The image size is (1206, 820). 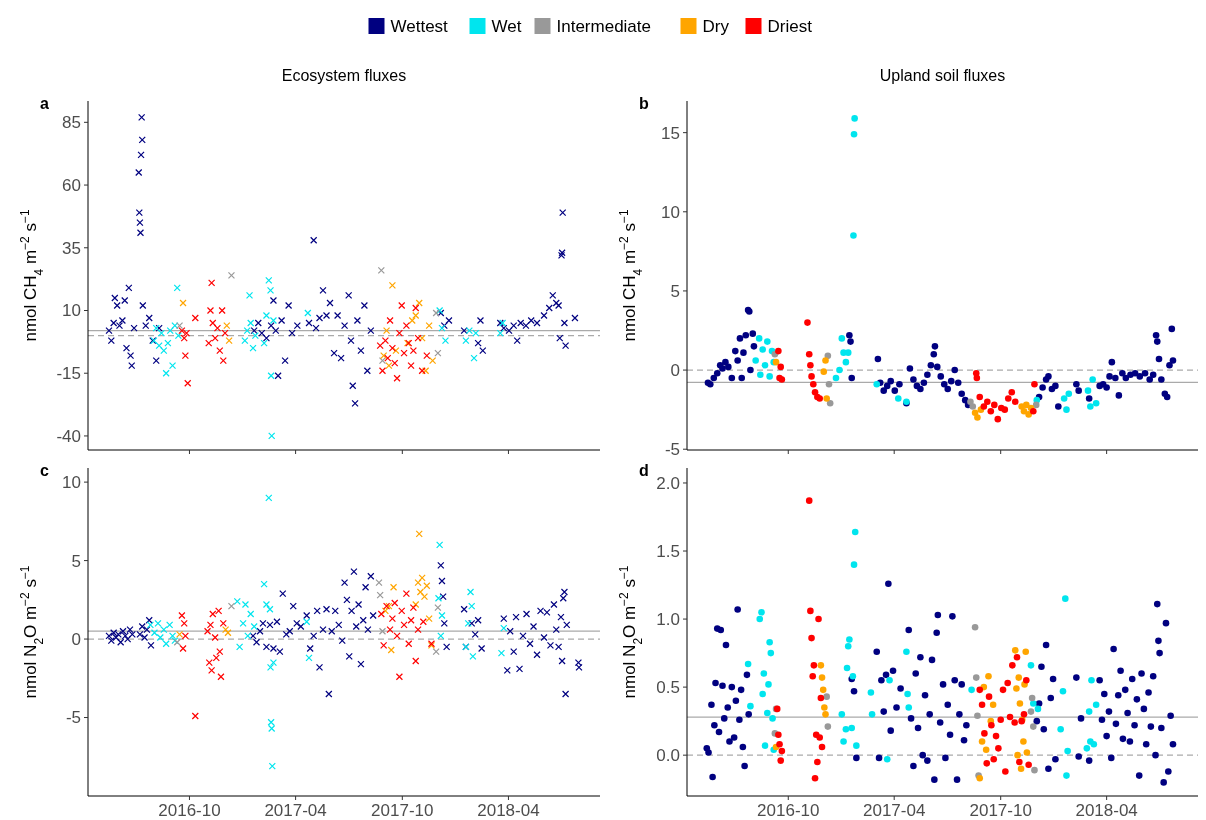 What do you see at coordinates (68, 436) in the screenshot?
I see `y-tick-label: -40` at bounding box center [68, 436].